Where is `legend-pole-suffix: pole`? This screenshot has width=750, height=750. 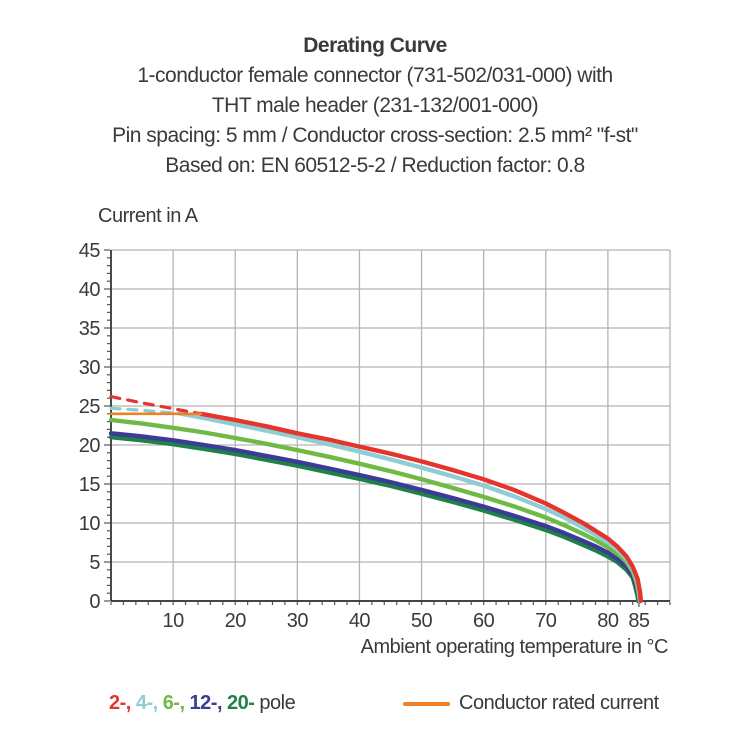 legend-pole-suffix: pole is located at coordinates (277, 703).